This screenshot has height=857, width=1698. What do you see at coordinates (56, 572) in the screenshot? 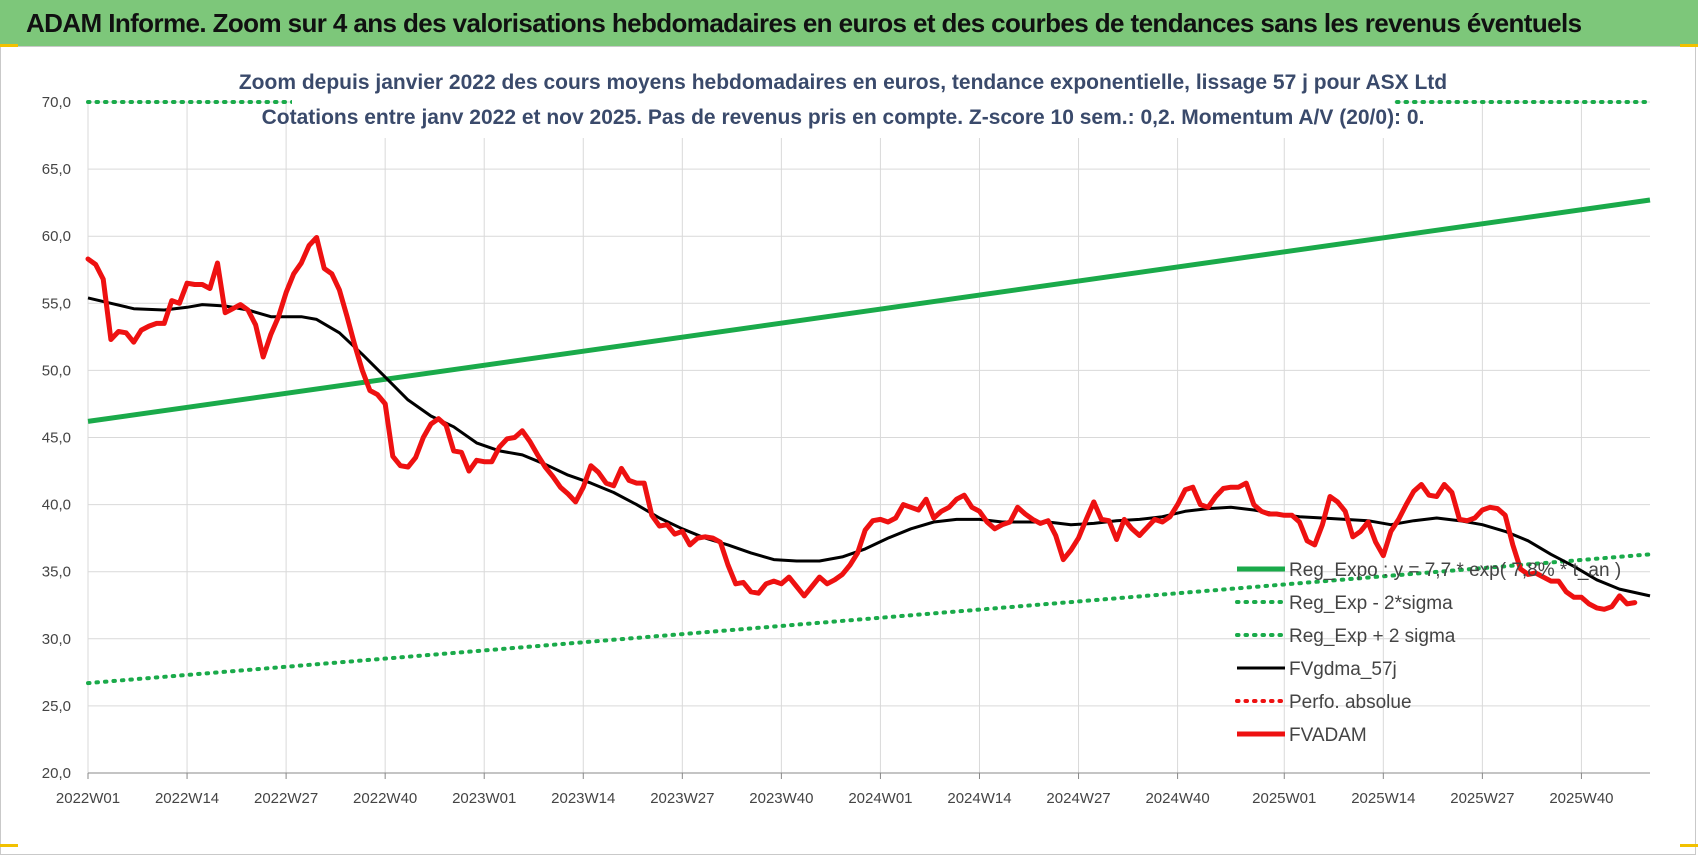
I see `y-tick-label: 35,0` at bounding box center [56, 572].